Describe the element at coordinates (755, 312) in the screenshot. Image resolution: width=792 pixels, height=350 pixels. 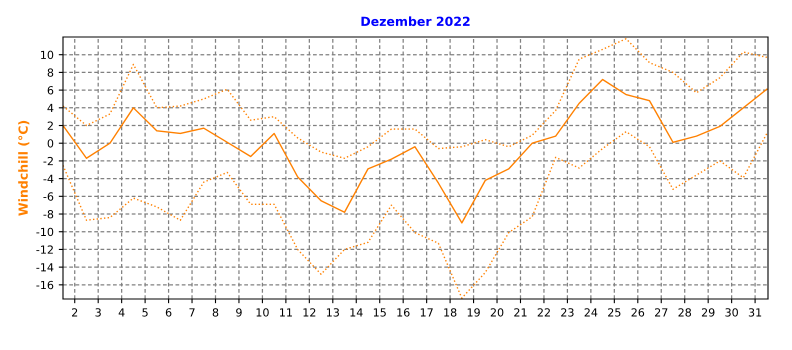
I see `x-tick-label: 31` at that location.